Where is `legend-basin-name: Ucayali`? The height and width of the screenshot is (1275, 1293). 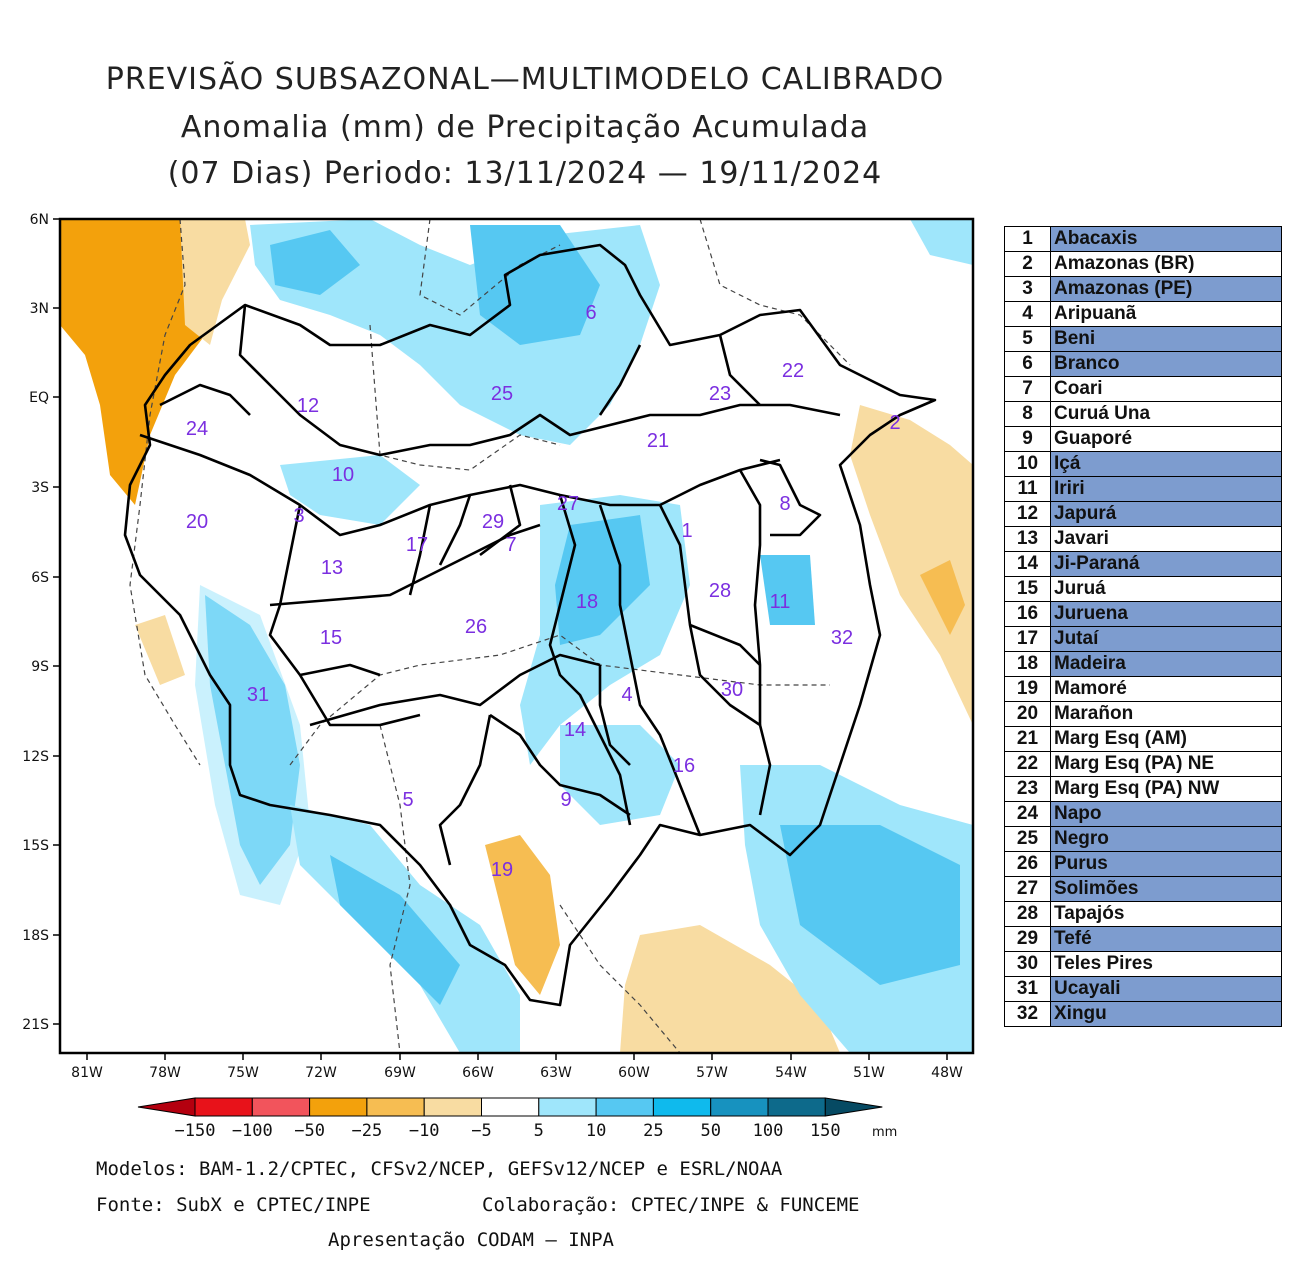
legend-basin-name: Ucayali is located at coordinates (1166, 989).